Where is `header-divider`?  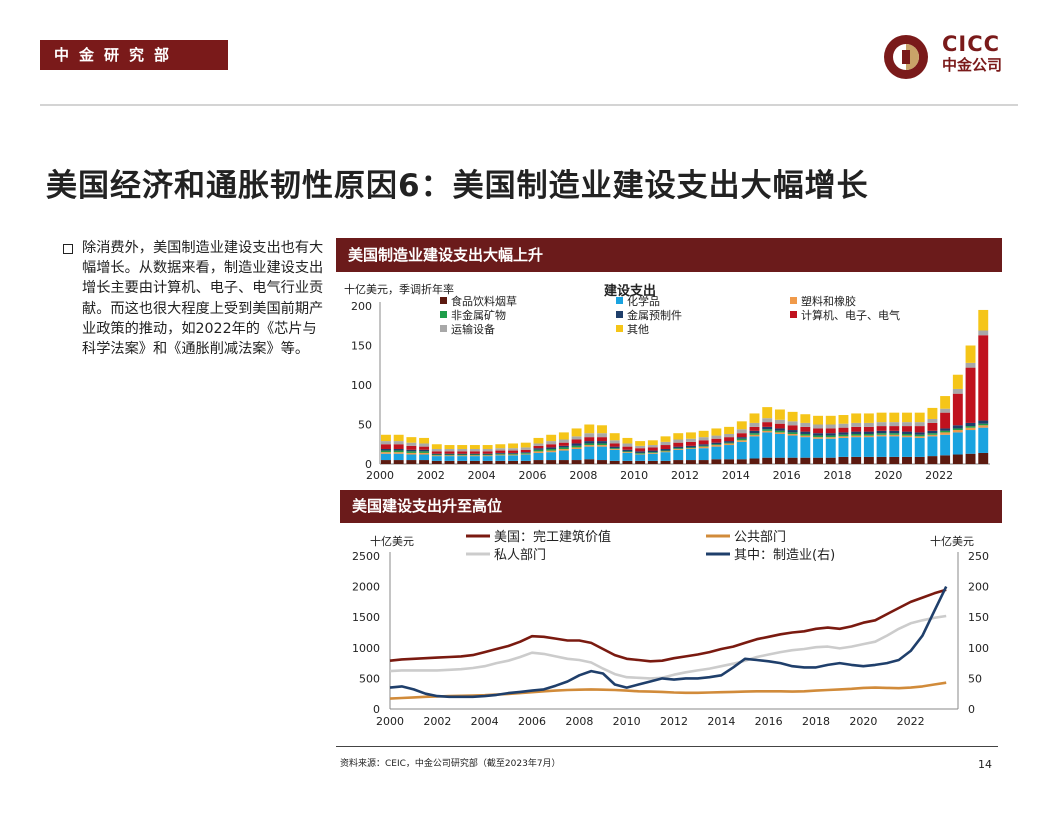 header-divider is located at coordinates (529, 105).